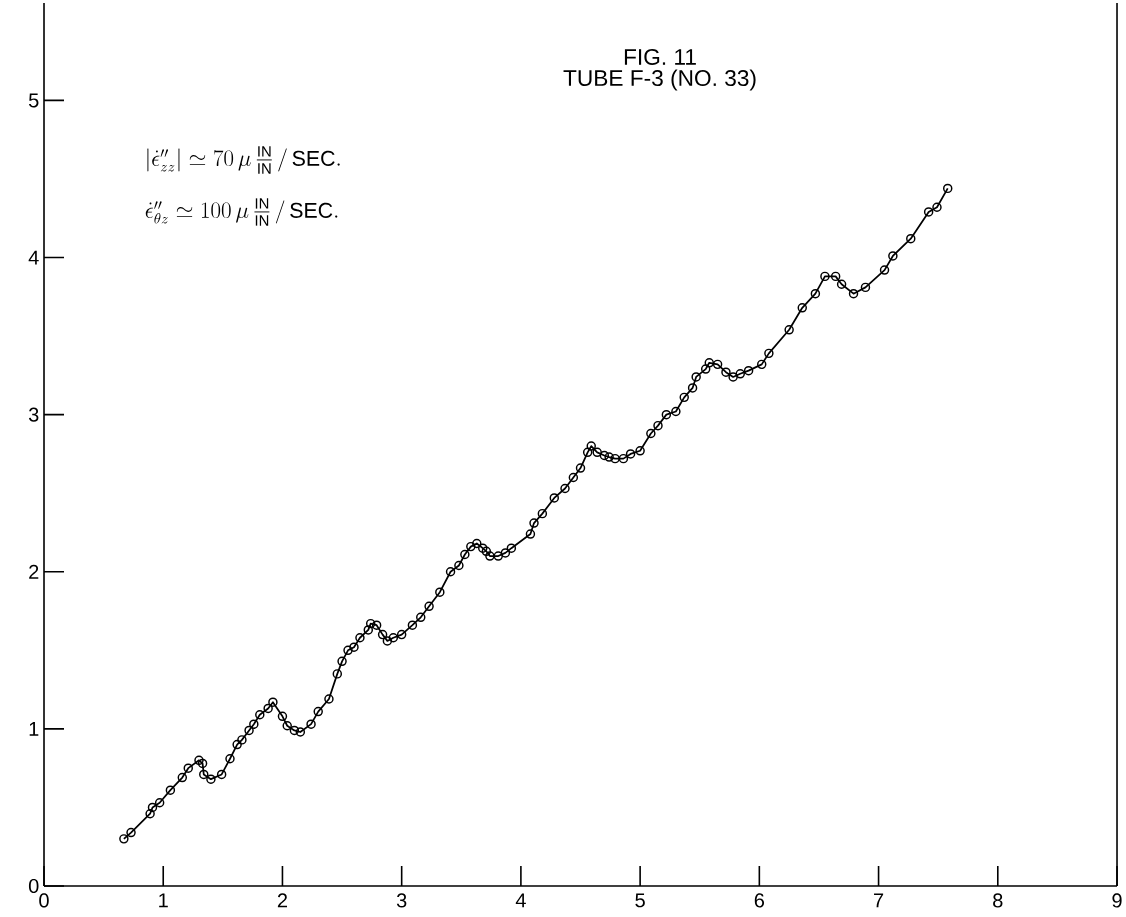  Describe the element at coordinates (520, 900) in the screenshot. I see `x-tick-label: 4` at that location.